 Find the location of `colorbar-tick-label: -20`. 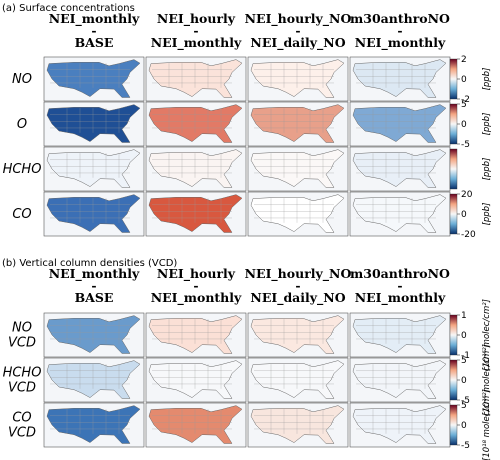

colorbar-tick-label: -20 is located at coordinates (468, 235).